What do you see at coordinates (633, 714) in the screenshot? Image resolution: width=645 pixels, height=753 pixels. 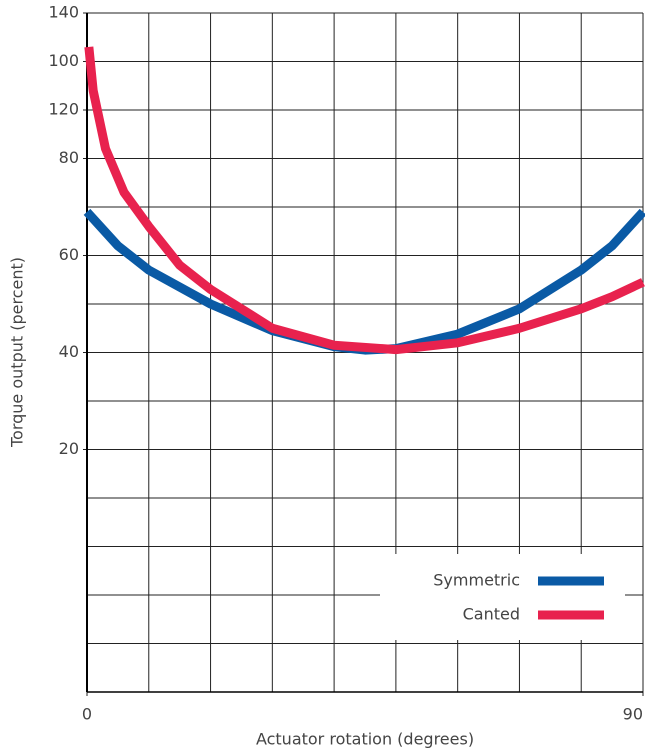 I see `x-tick-label: 90` at bounding box center [633, 714].